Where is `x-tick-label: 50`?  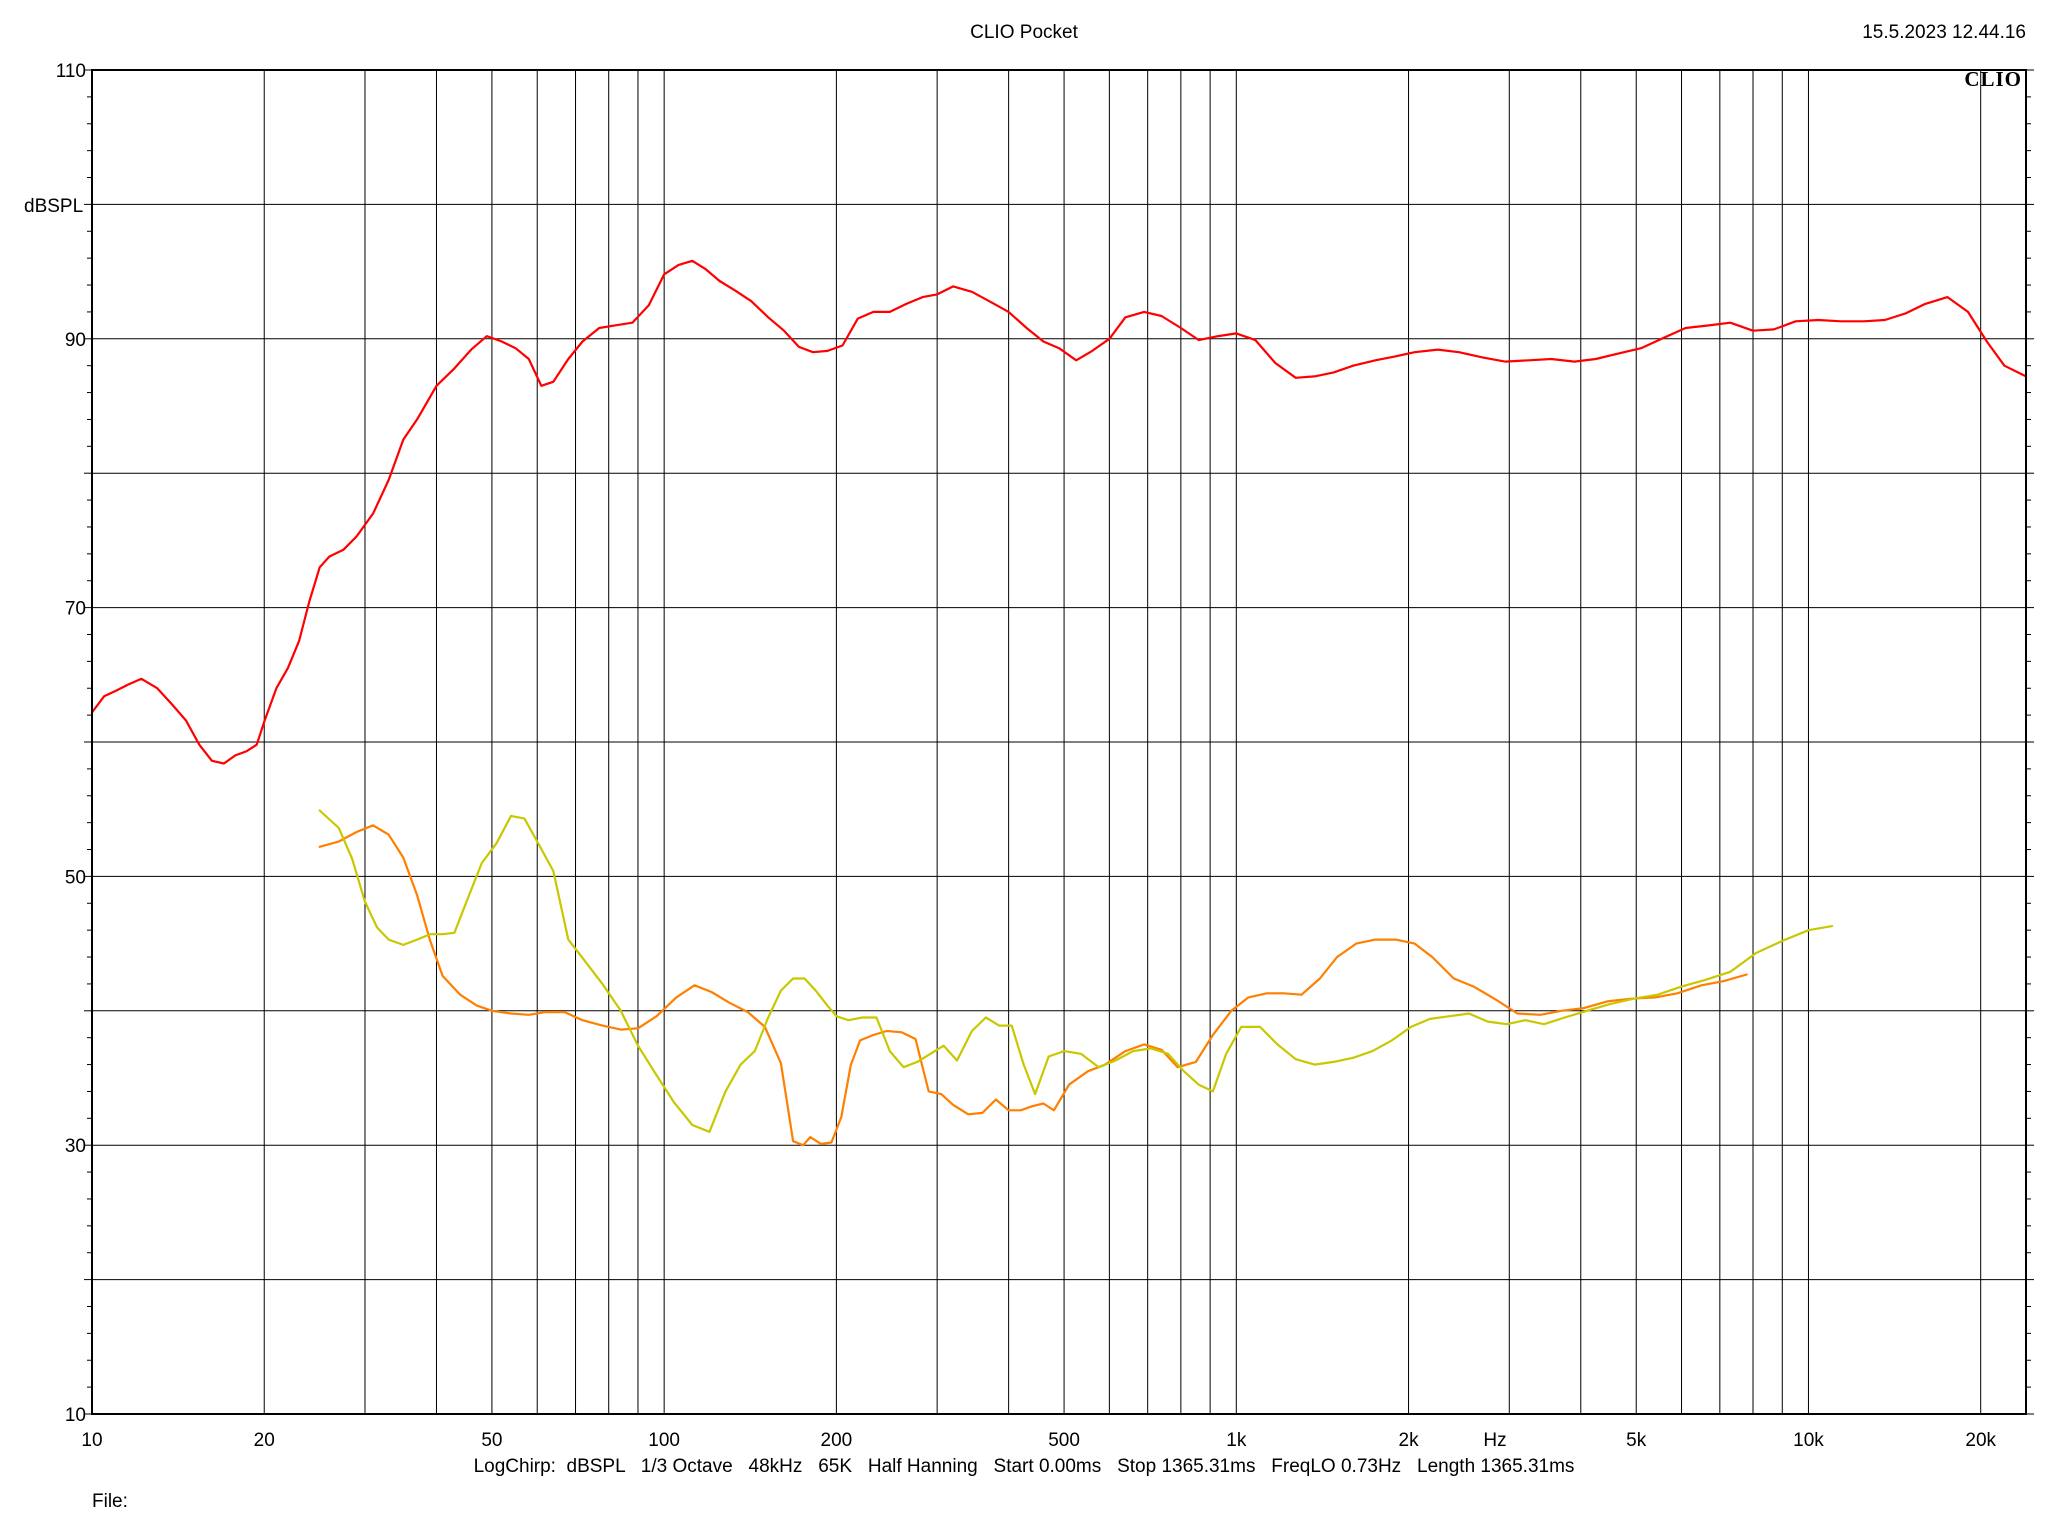
x-tick-label: 50 is located at coordinates (491, 1440).